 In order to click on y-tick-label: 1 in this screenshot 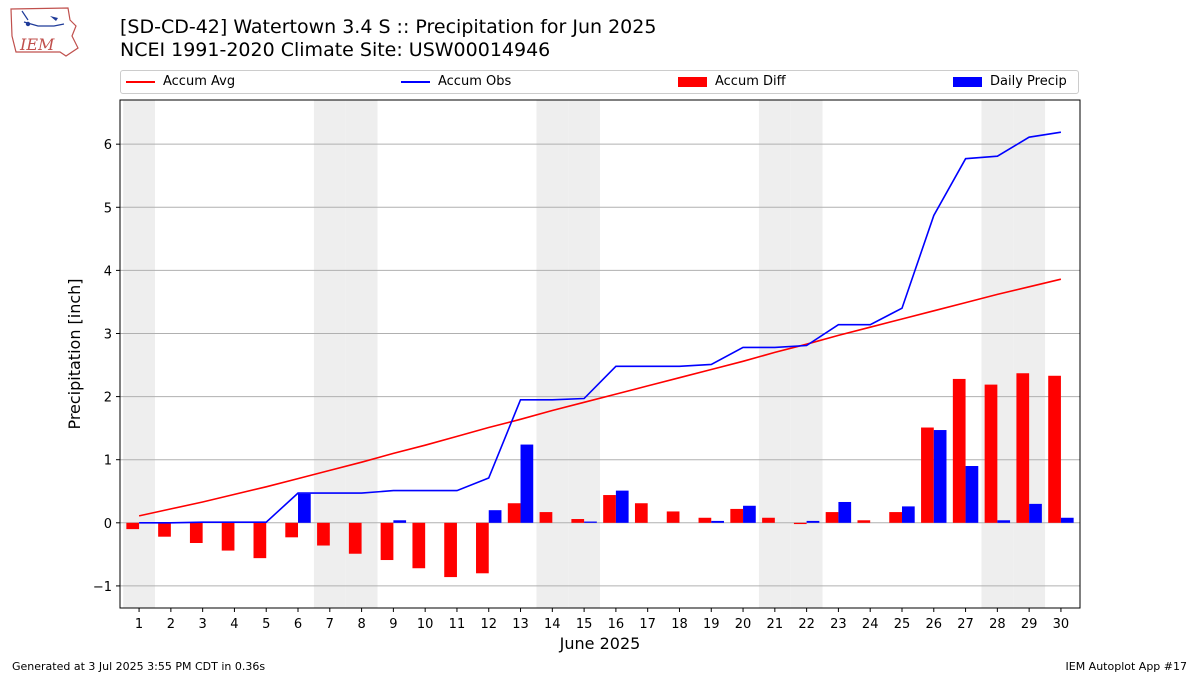, I will do `click(108, 461)`.